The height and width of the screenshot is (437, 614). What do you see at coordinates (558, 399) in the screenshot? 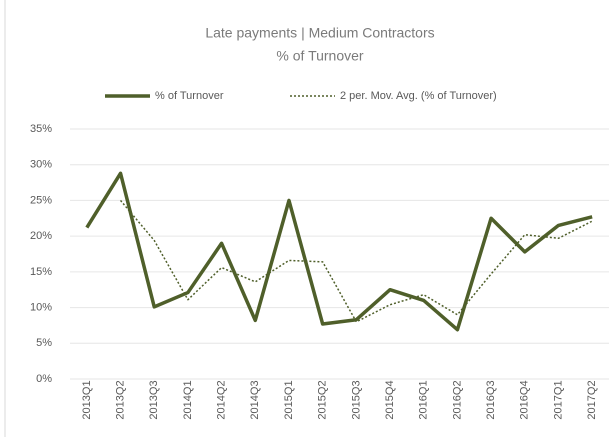
I see `x-tick-label: 2017Q1` at bounding box center [558, 399].